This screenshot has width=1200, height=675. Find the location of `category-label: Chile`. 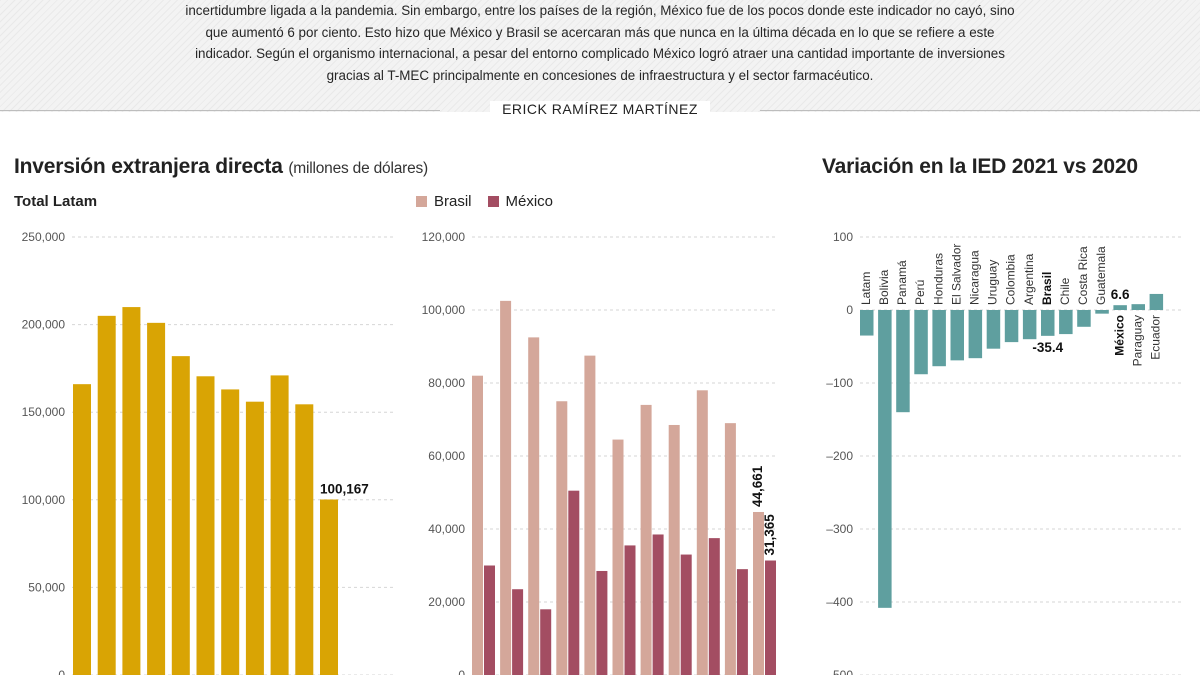

category-label: Chile is located at coordinates (1065, 291).